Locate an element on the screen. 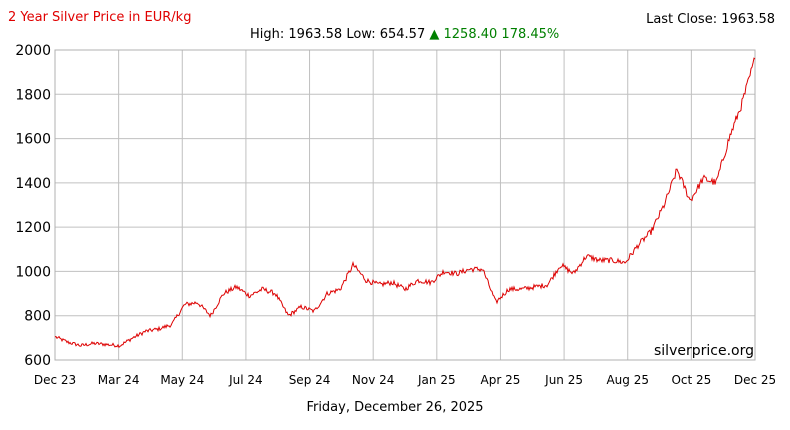  y-tick-label: 1200 is located at coordinates (33, 228).